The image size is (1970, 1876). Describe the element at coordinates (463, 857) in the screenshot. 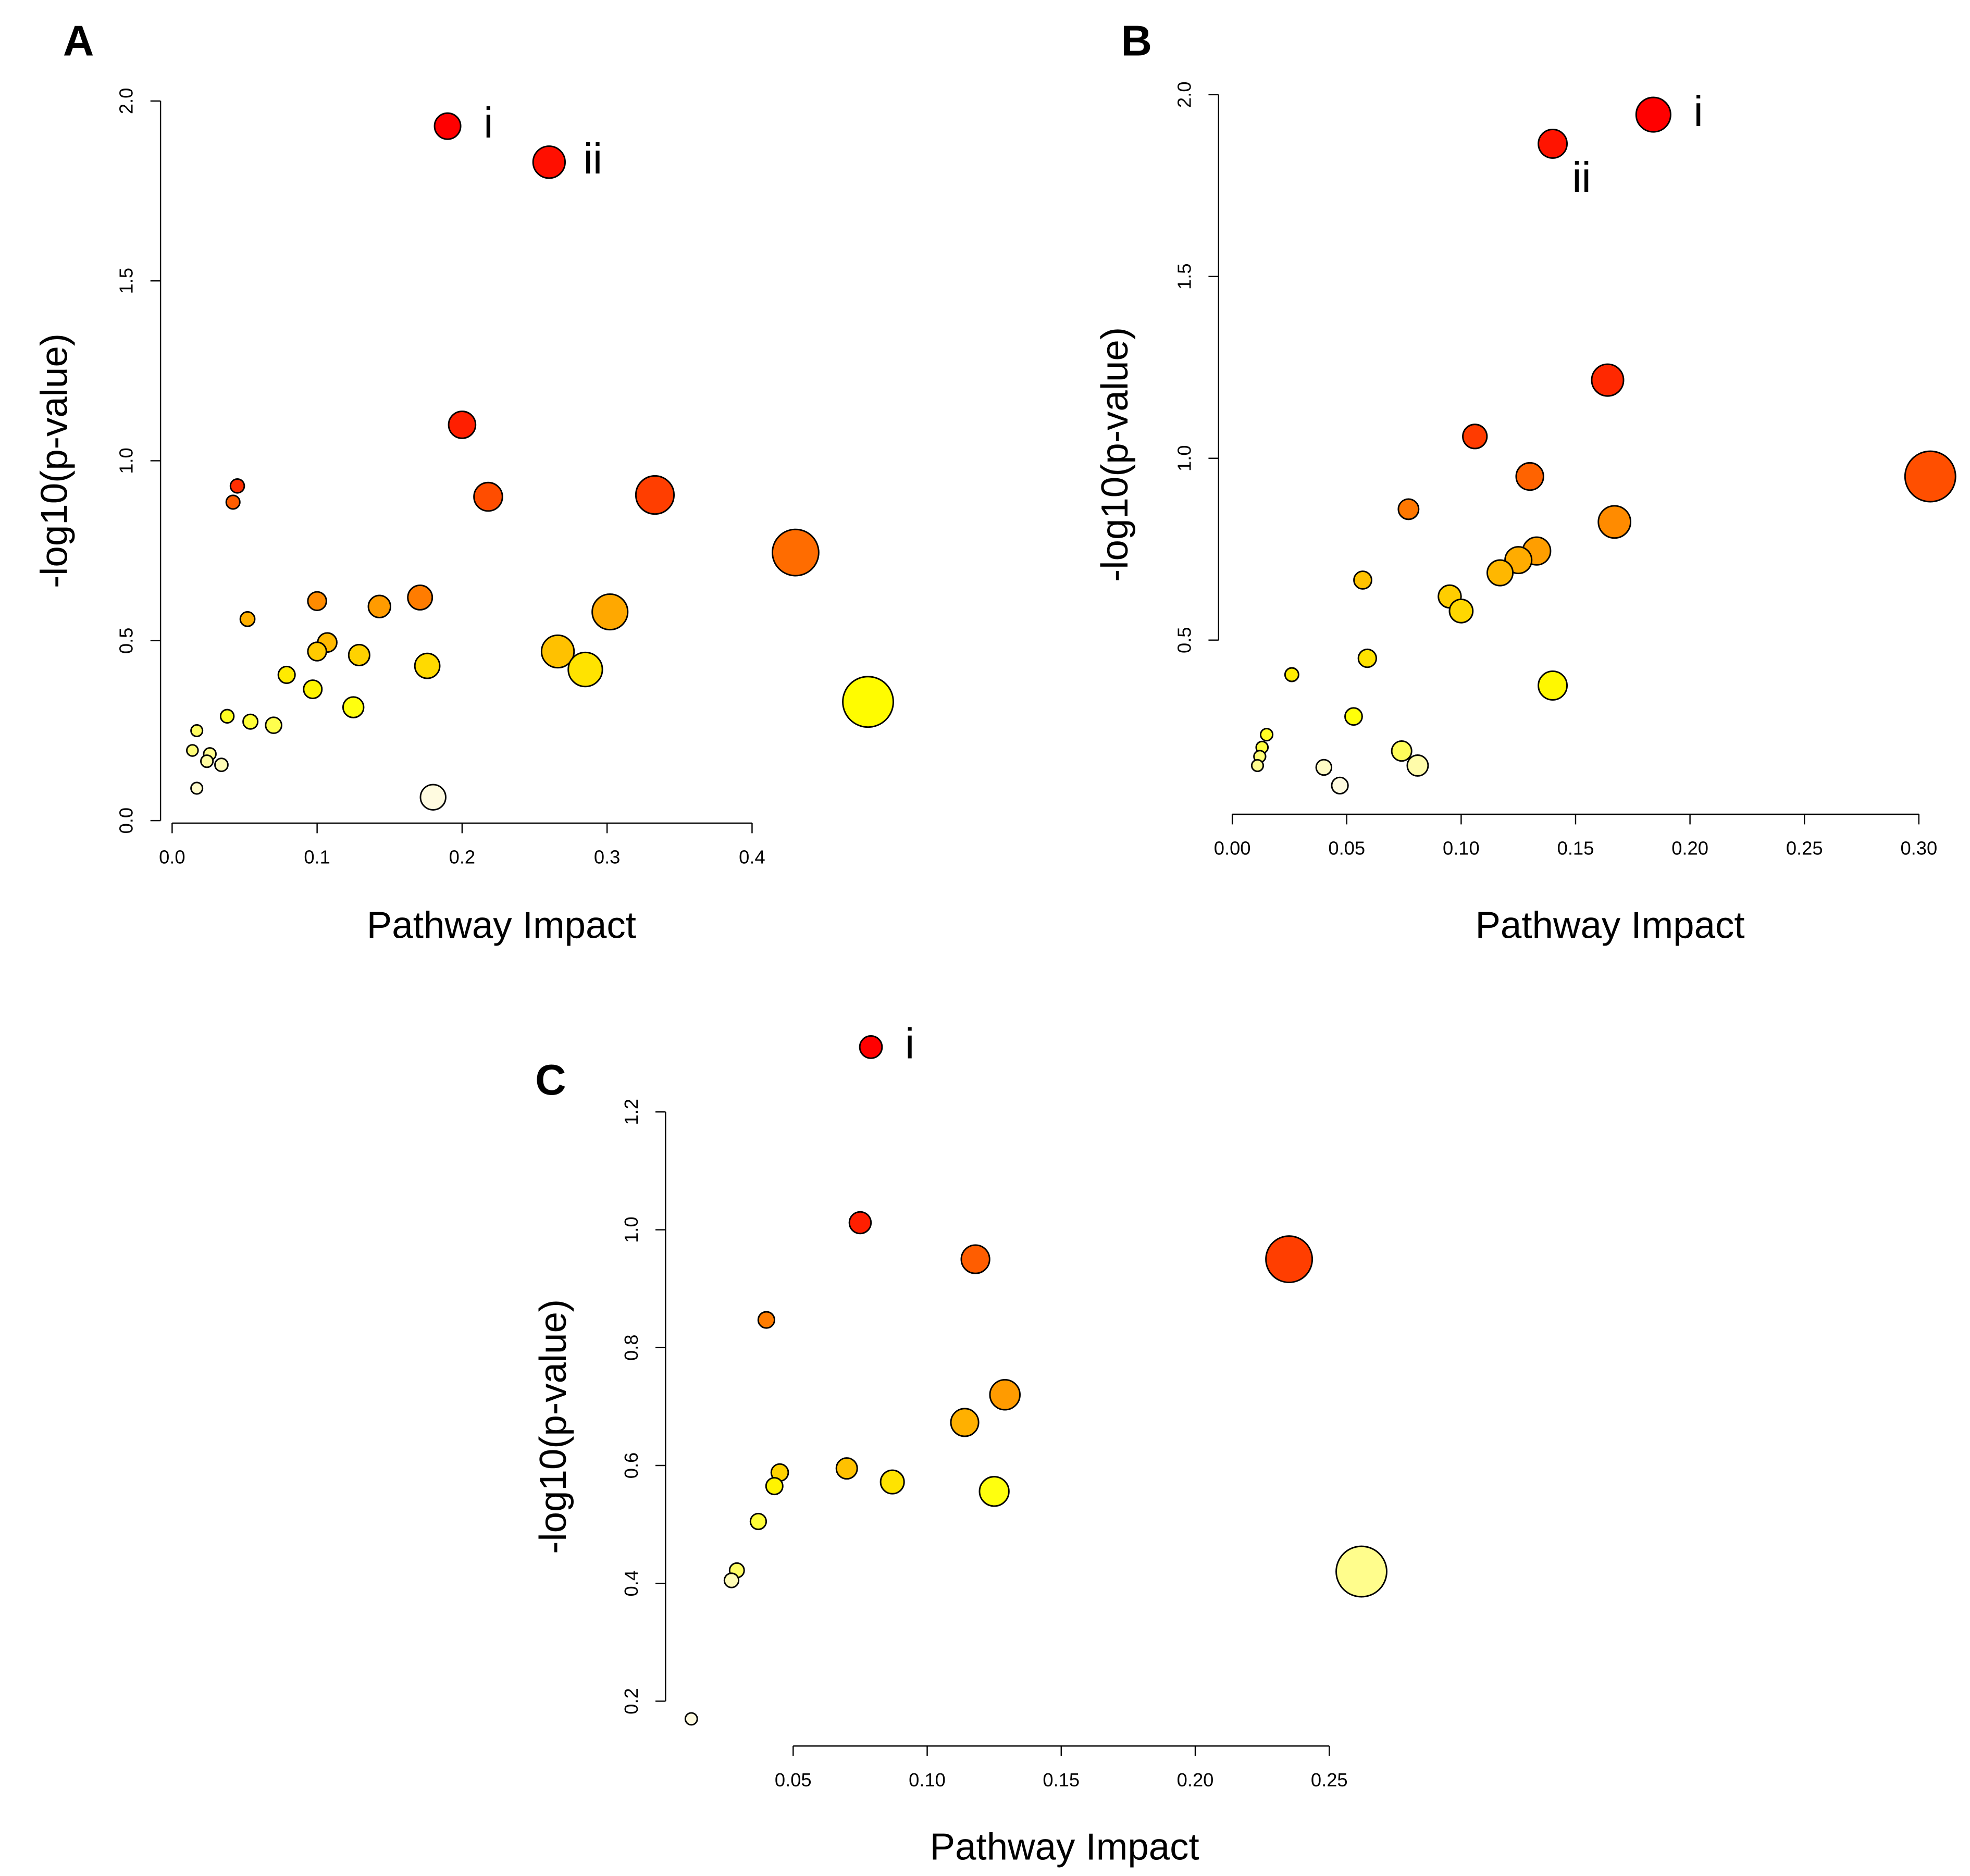

I see `x-tick-label: 0.2` at that location.